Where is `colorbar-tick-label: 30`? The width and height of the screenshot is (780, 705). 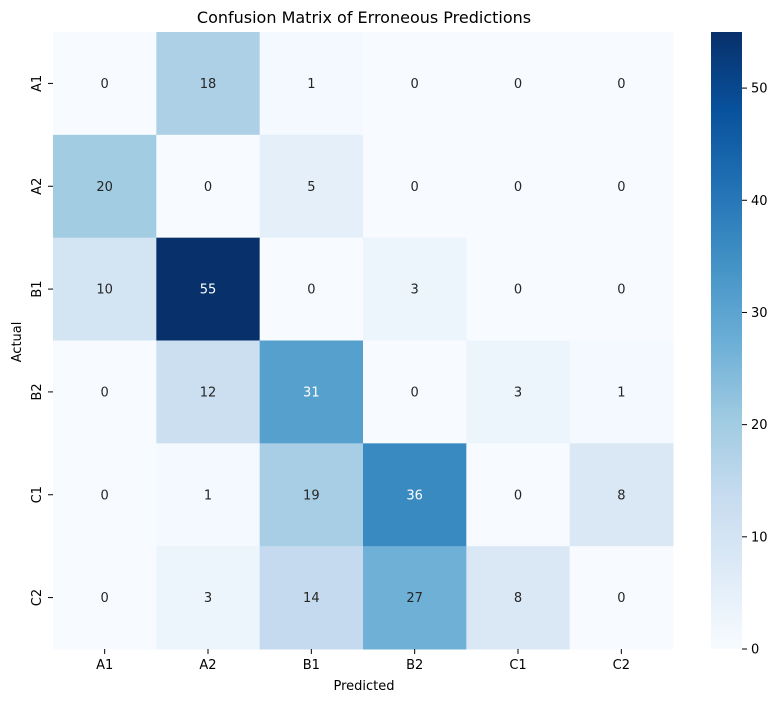
colorbar-tick-label: 30 is located at coordinates (759, 313).